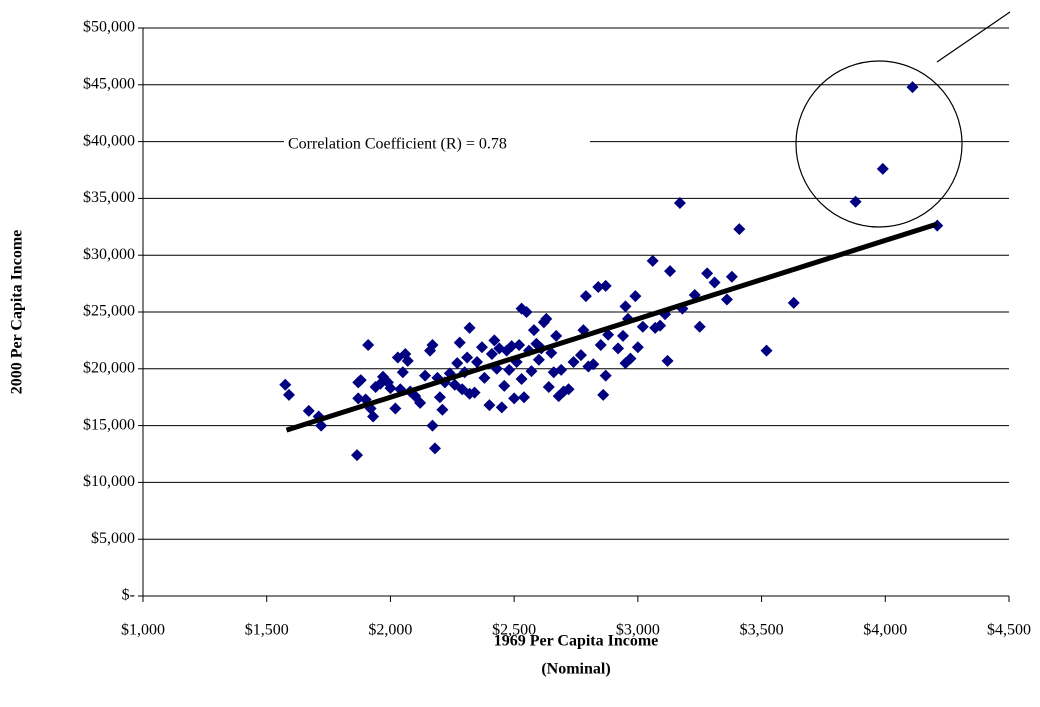 This screenshot has height=707, width=1040. What do you see at coordinates (109, 254) in the screenshot?
I see `y-tick-label: $30,000` at bounding box center [109, 254].